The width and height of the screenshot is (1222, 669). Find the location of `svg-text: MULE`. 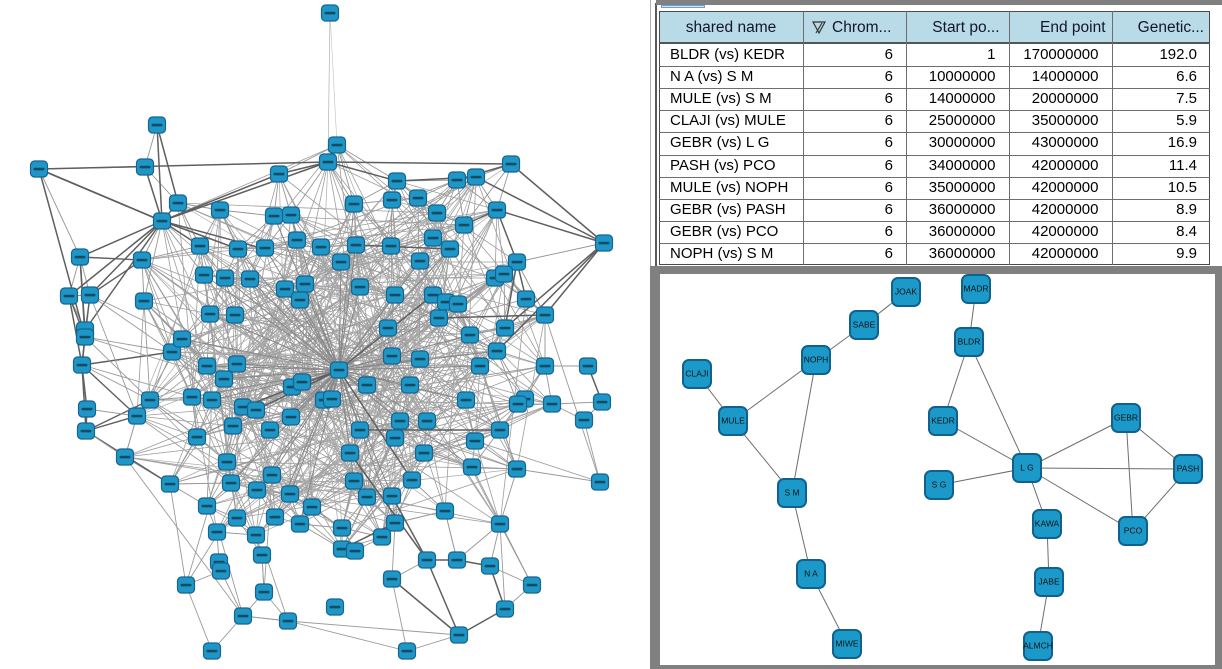

svg-text: MULE is located at coordinates (733, 421).